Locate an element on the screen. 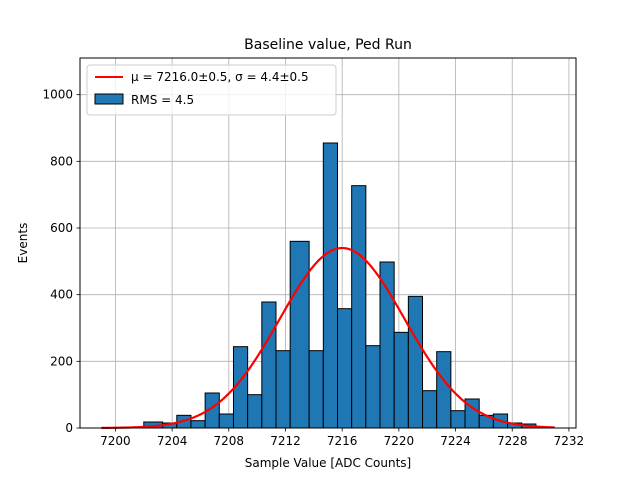 The image size is (640, 480). y-tick-label: 800 is located at coordinates (61, 161).